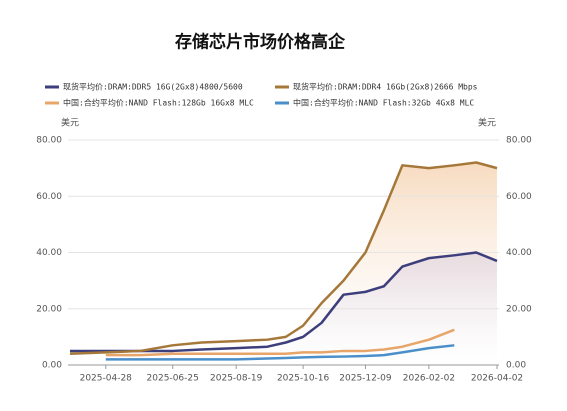  I want to click on x-tick-label: 2026-04-02, so click(497, 379).